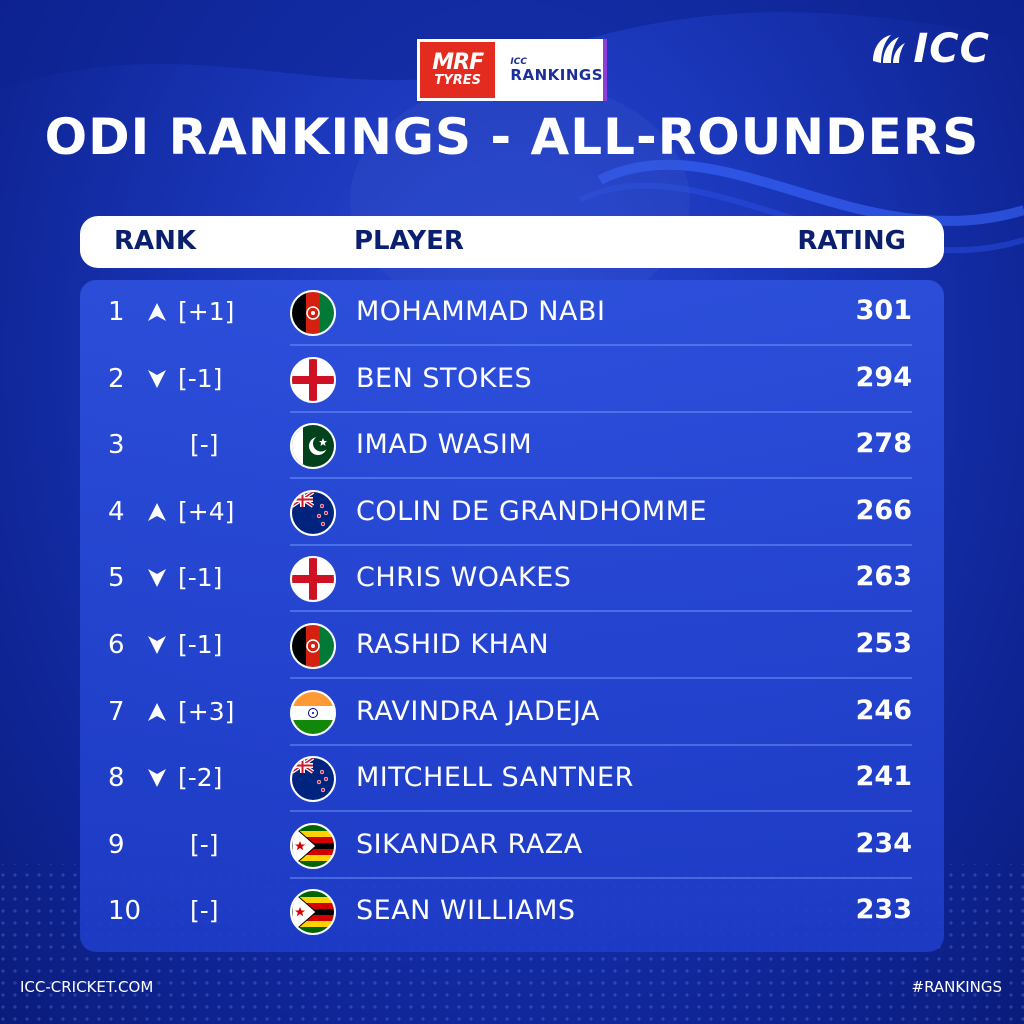 The height and width of the screenshot is (1024, 1024). Describe the element at coordinates (951, 49) in the screenshot. I see `icc-logo-text: ICC` at that location.